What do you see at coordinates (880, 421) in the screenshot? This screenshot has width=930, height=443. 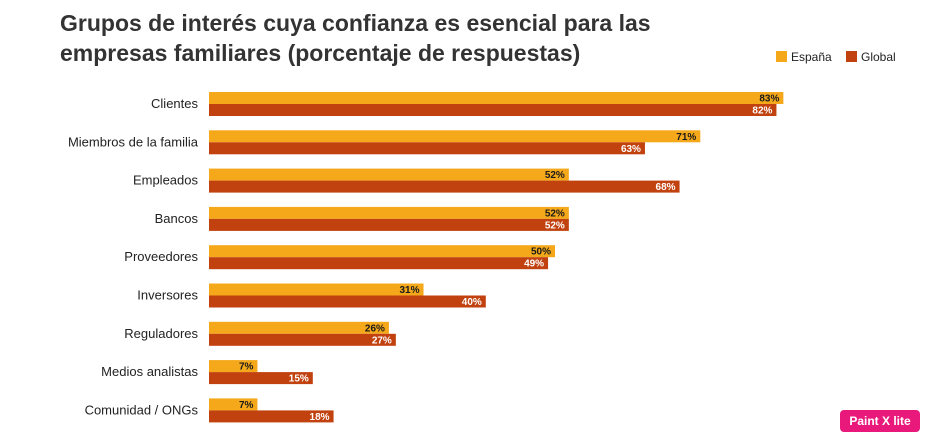 I see `paint-x-lite-watermark: Paint X lite` at bounding box center [880, 421].